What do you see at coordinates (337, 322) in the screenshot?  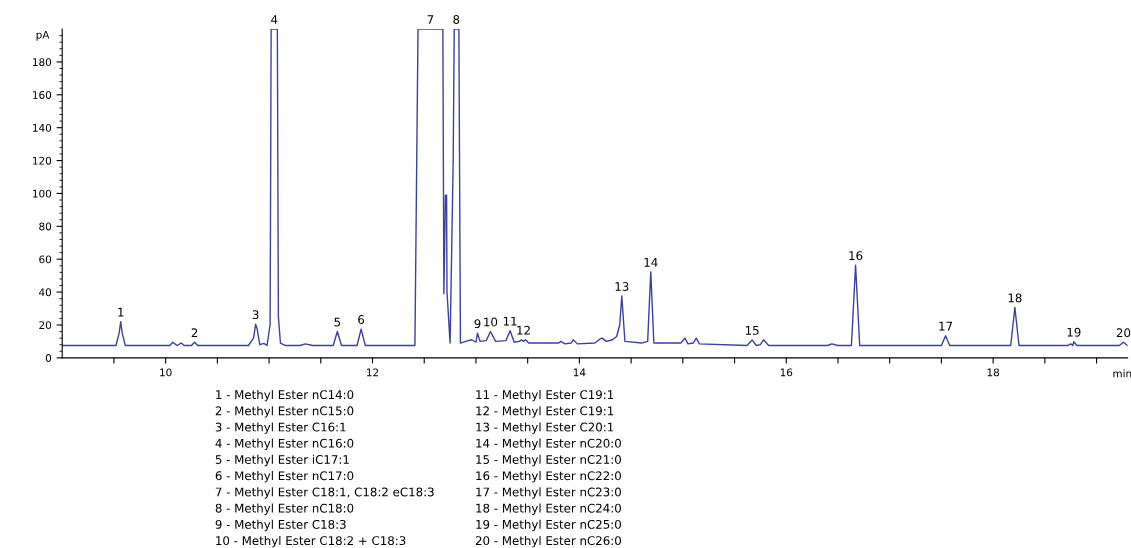 I see `annotation: 5` at bounding box center [337, 322].